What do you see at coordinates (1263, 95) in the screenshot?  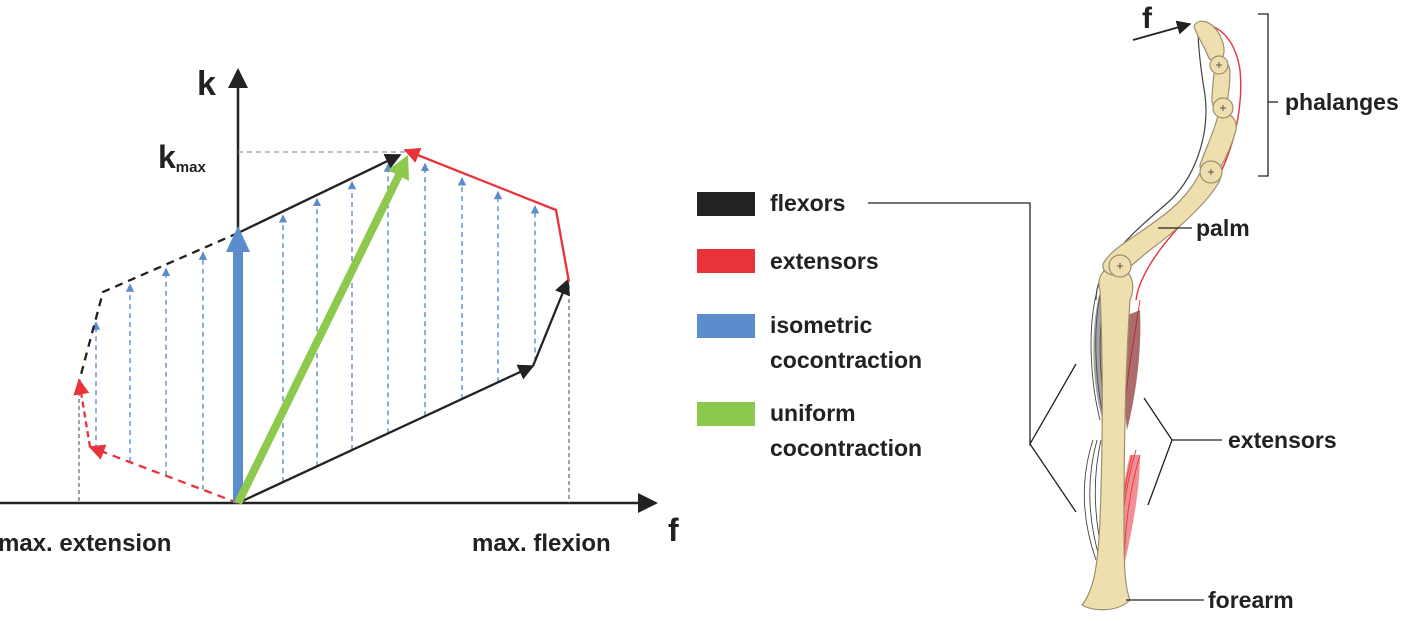 I see `phalanges-bracket` at bounding box center [1263, 95].